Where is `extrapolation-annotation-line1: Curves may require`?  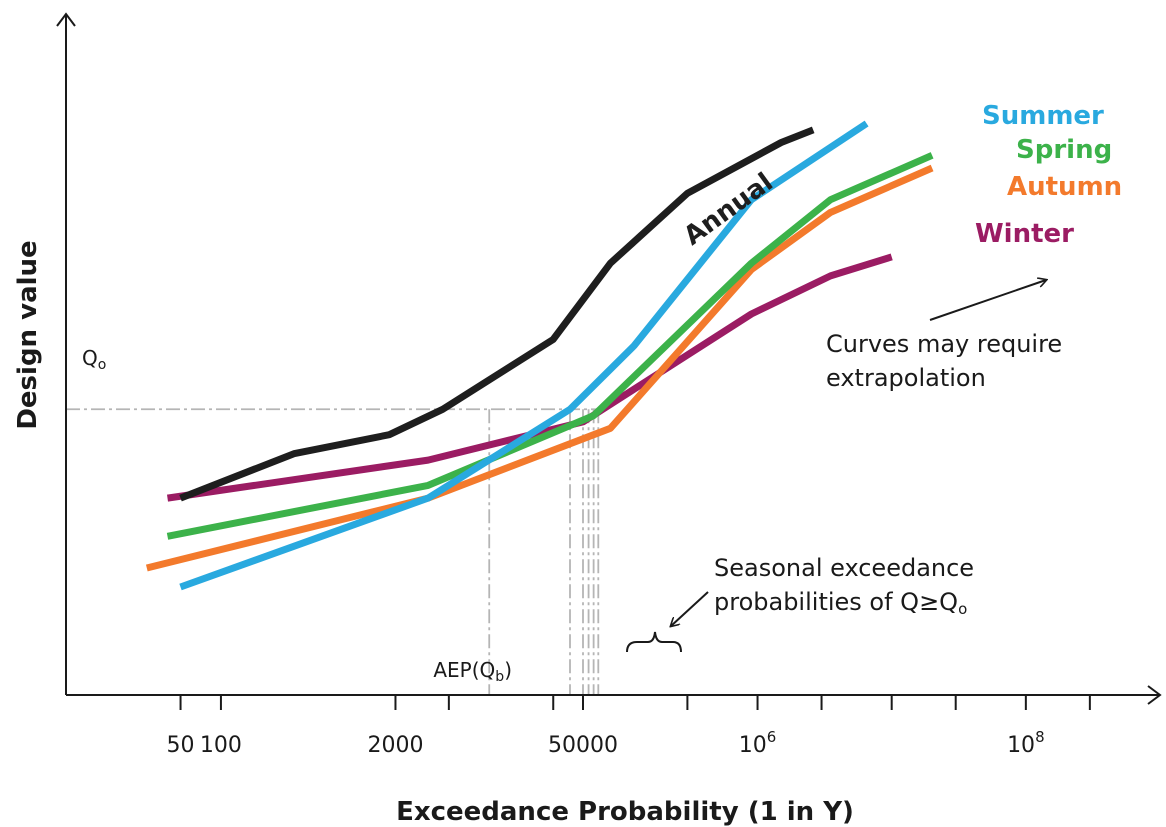
extrapolation-annotation-line1: Curves may require is located at coordinates (944, 344).